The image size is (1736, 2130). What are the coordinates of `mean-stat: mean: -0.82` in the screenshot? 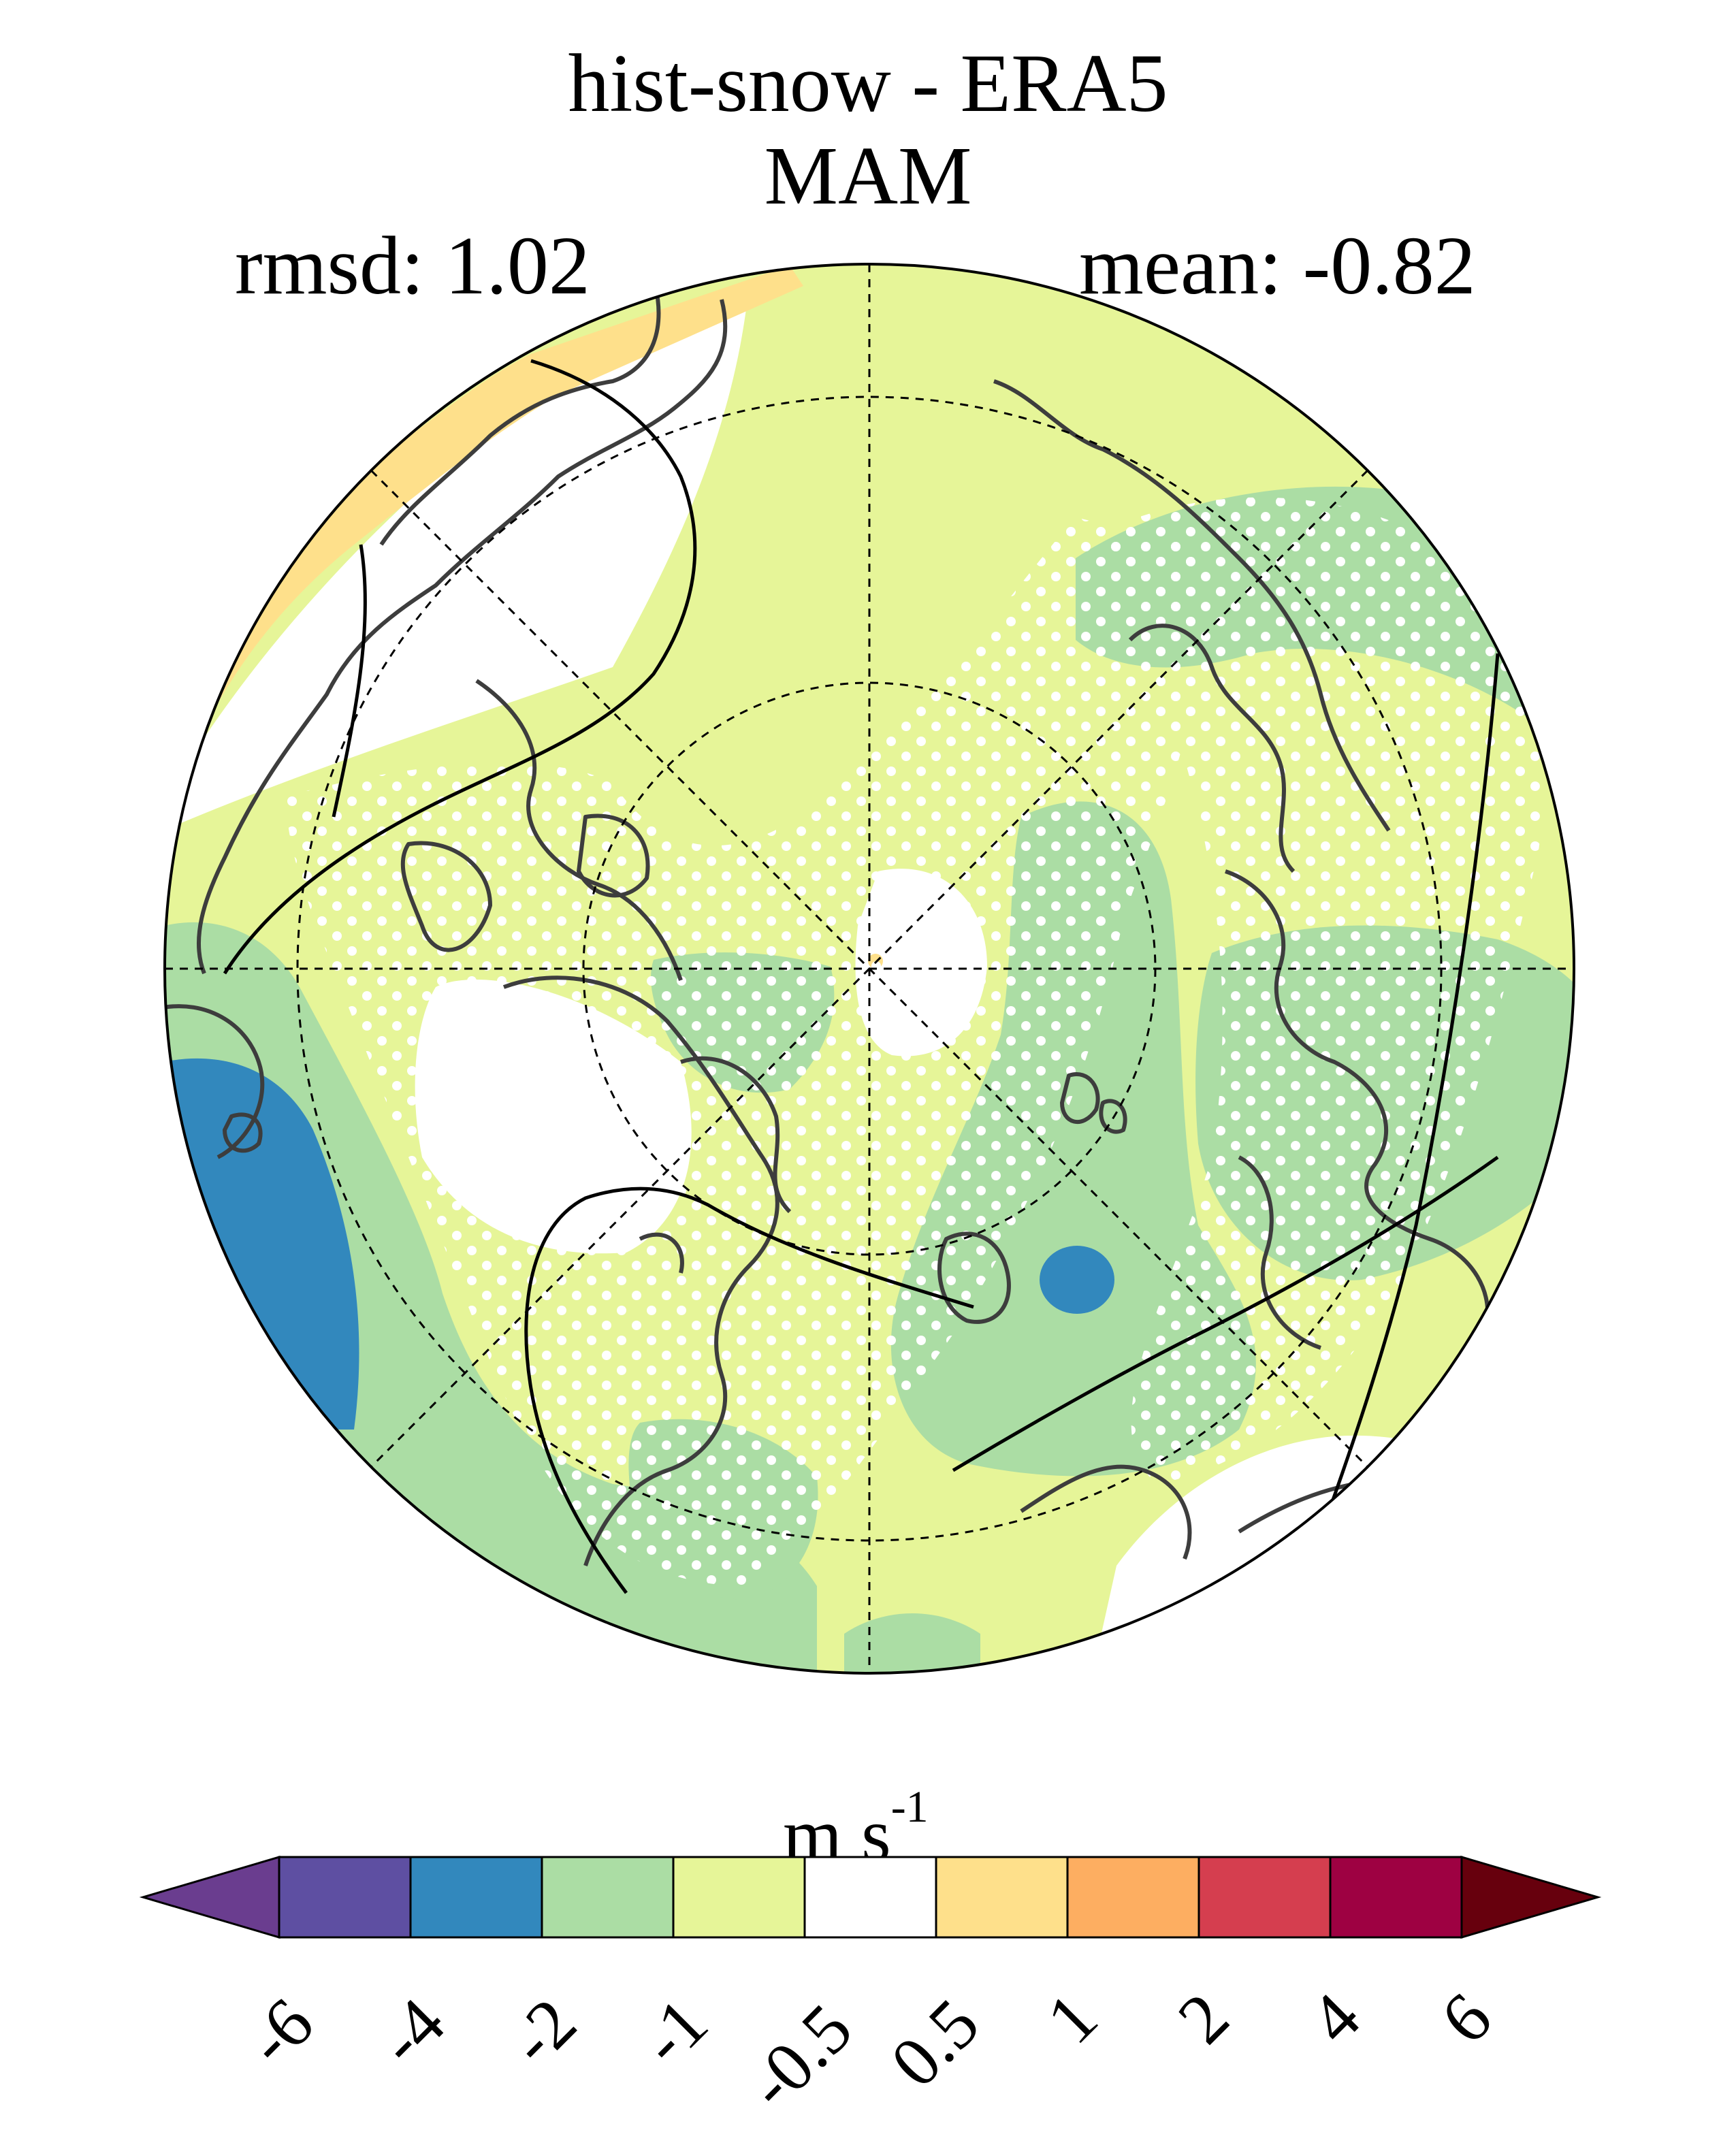 It's located at (1277, 266).